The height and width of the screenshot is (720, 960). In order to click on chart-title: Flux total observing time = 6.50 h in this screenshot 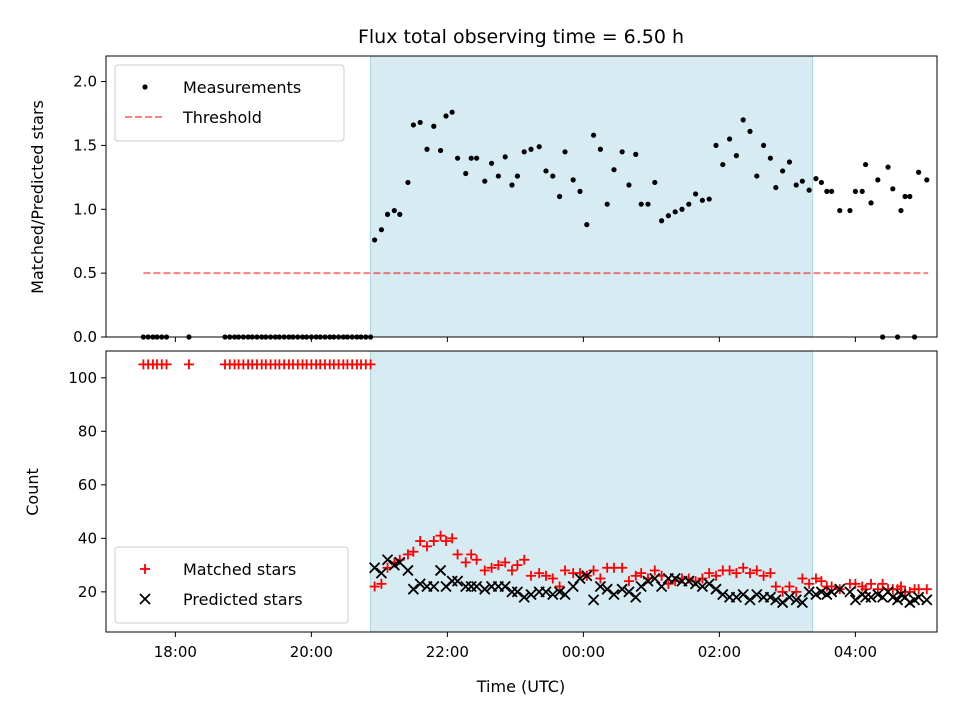, I will do `click(521, 37)`.